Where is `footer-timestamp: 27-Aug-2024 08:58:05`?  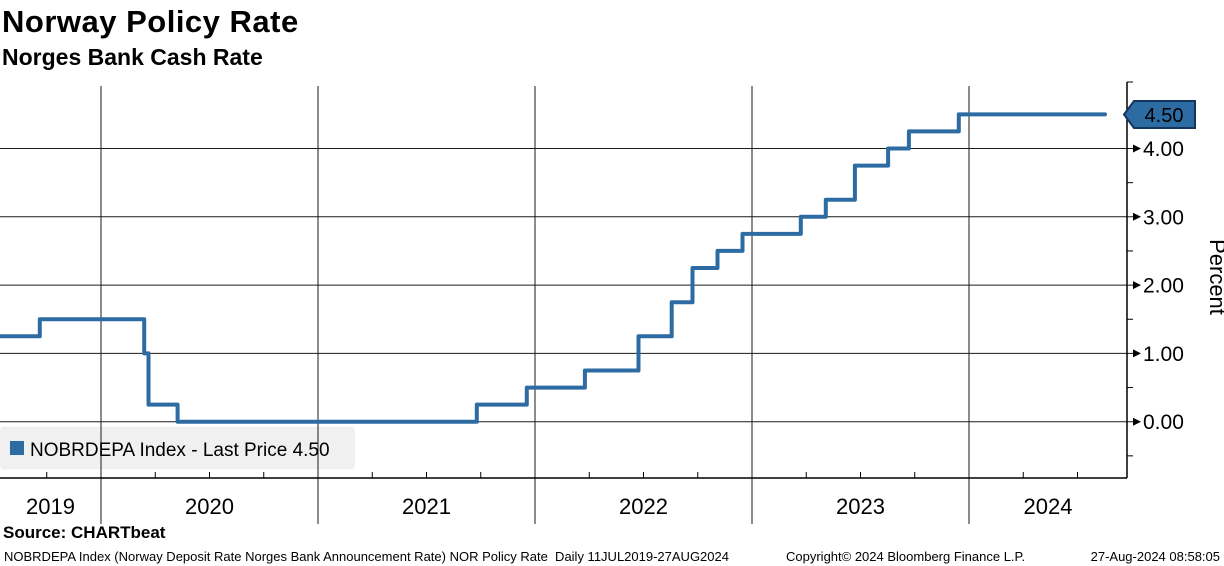 footer-timestamp: 27-Aug-2024 08:58:05 is located at coordinates (1155, 556).